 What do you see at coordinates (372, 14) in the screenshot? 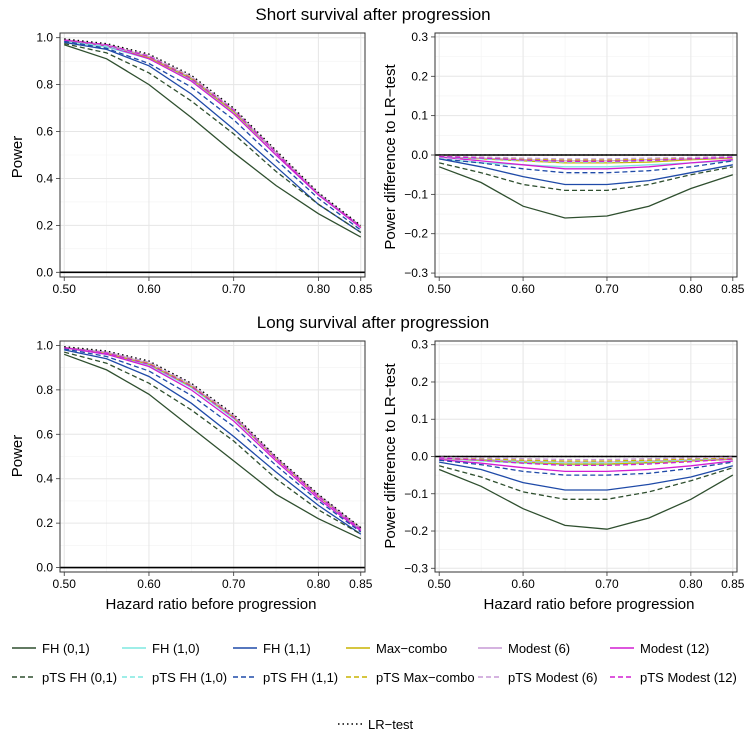
I see `title-short-survival: Short survival after progression` at bounding box center [372, 14].